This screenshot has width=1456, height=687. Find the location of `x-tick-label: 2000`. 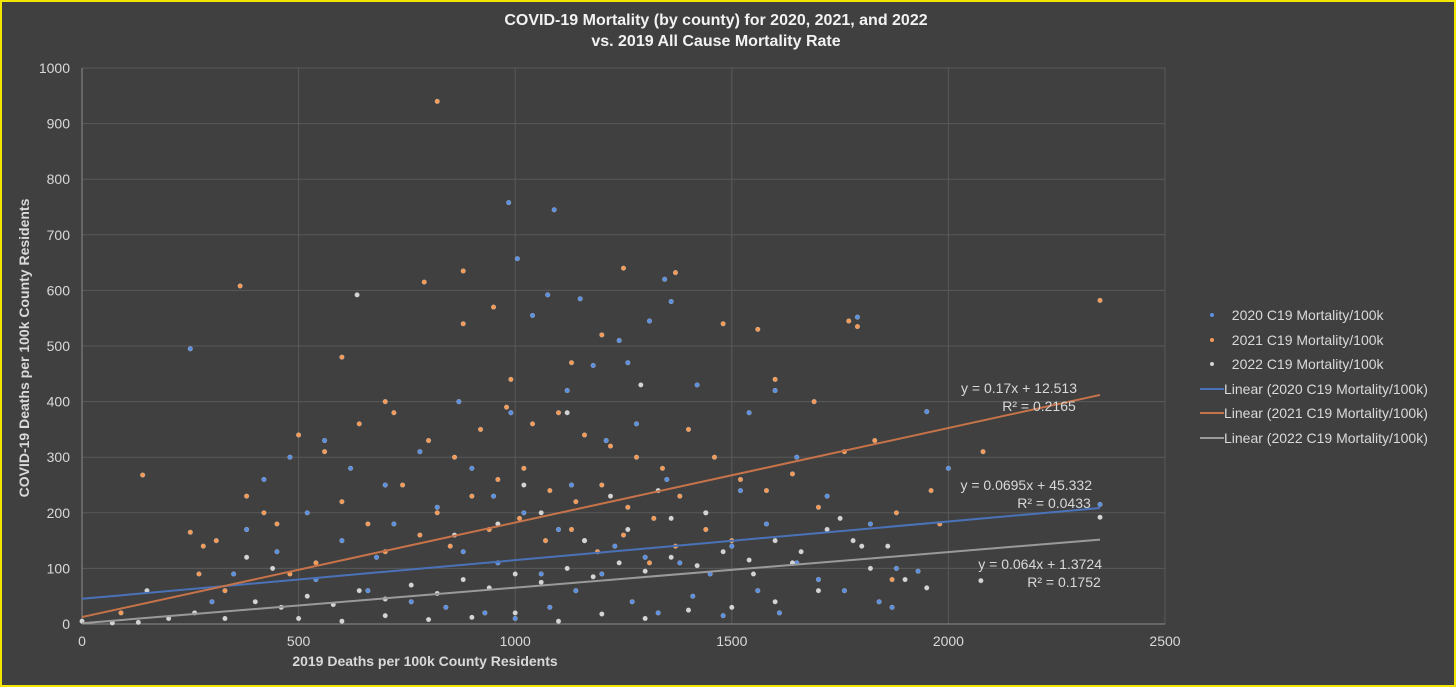

x-tick-label: 2000 is located at coordinates (948, 641).